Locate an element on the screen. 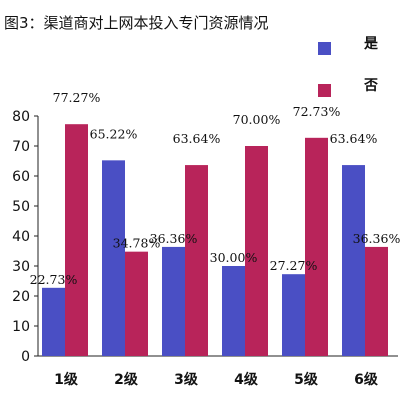 The height and width of the screenshot is (400, 400). y-tick-label: 20 is located at coordinates (21, 297).